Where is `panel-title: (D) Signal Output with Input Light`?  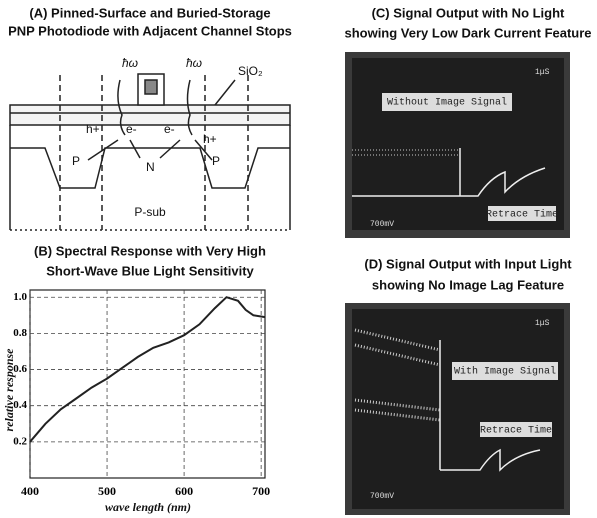 panel-title: (D) Signal Output with Input Light is located at coordinates (468, 263).